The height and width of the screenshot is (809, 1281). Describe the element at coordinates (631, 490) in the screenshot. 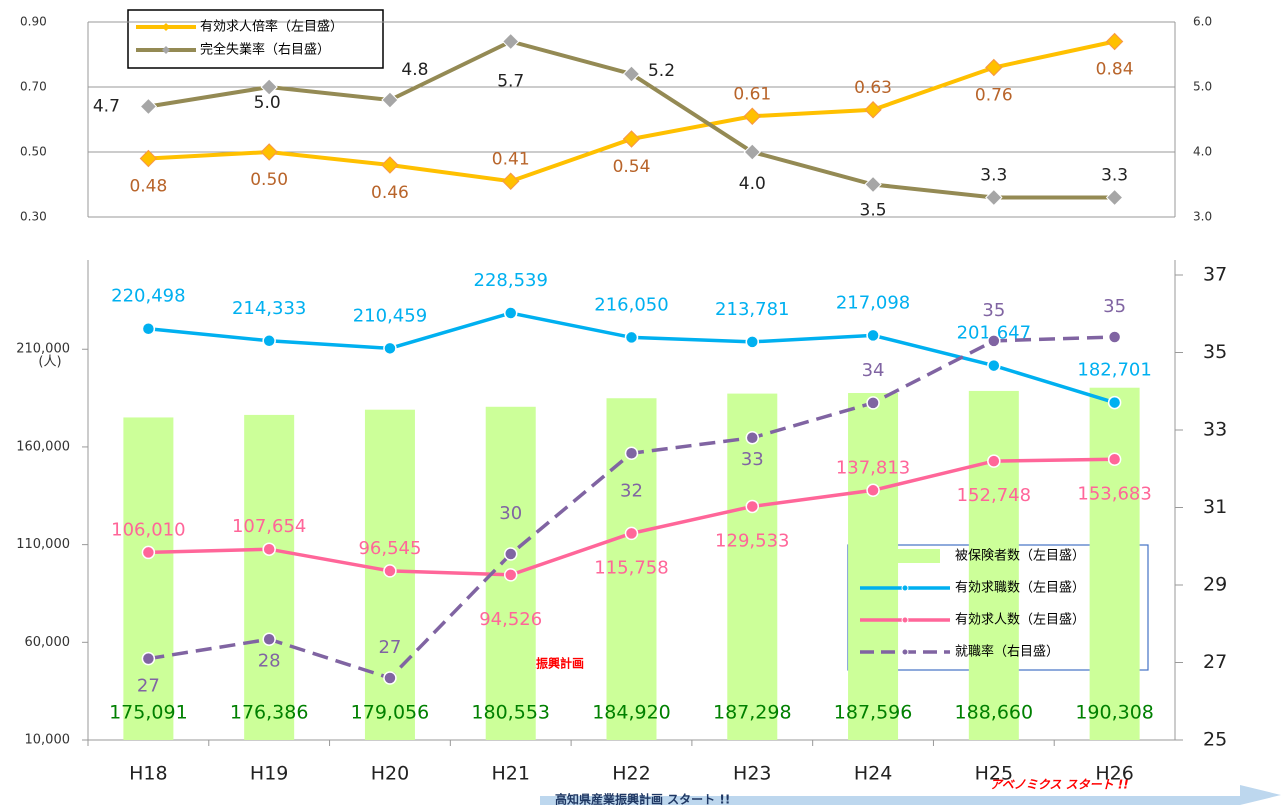

I see `data-label: 32` at that location.